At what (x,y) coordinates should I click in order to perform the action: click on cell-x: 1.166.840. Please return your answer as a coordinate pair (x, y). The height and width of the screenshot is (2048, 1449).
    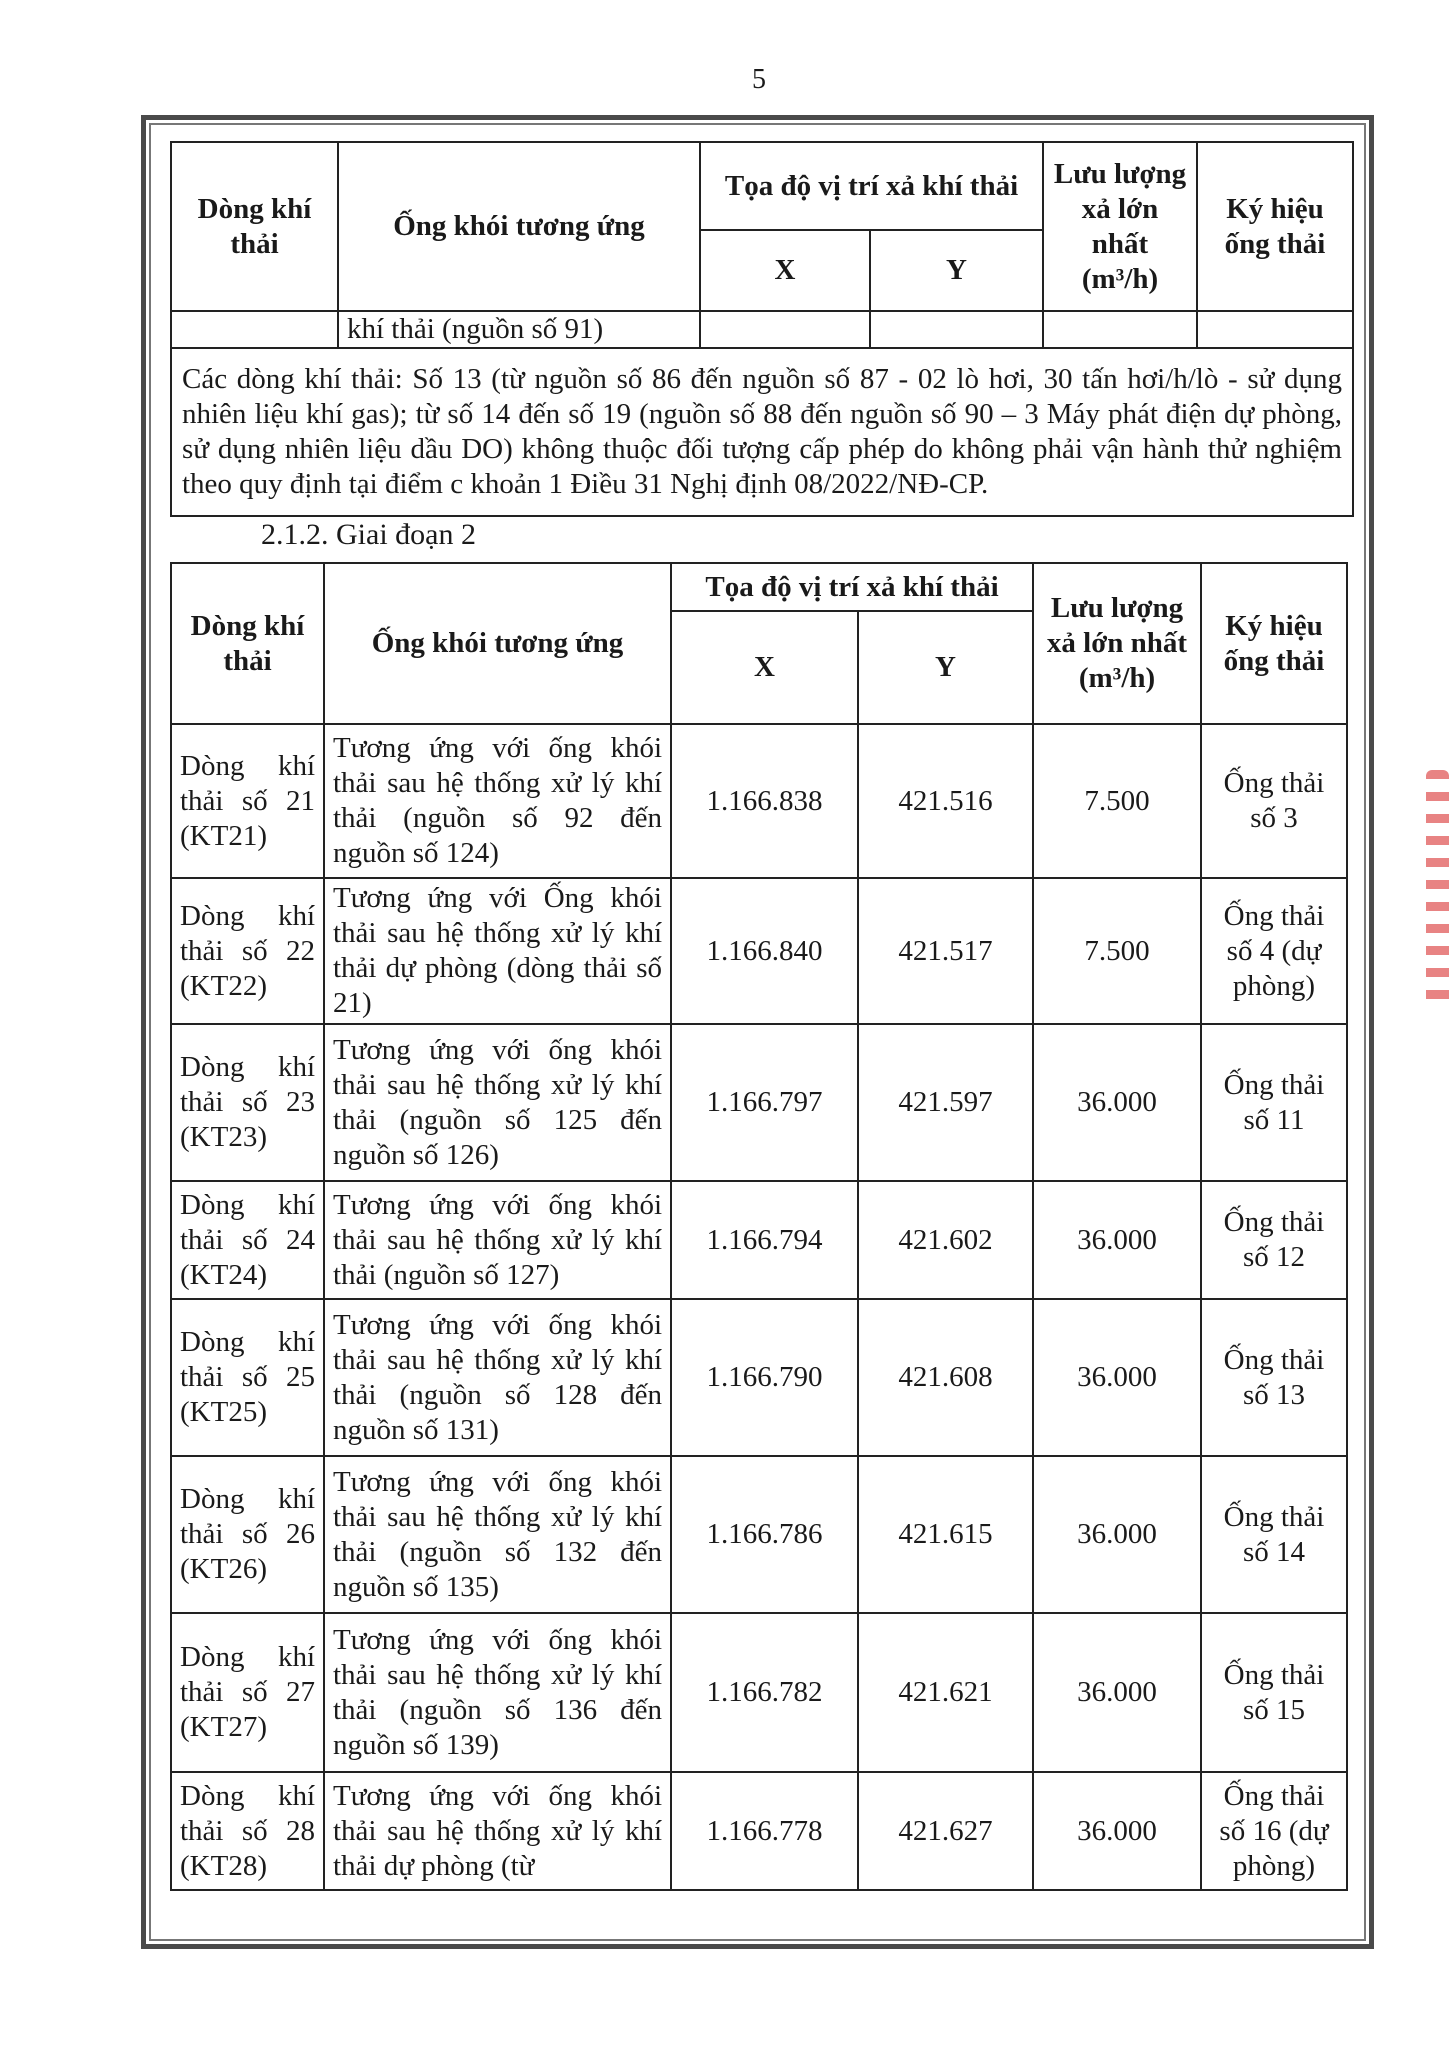
    Looking at the image, I should click on (764, 951).